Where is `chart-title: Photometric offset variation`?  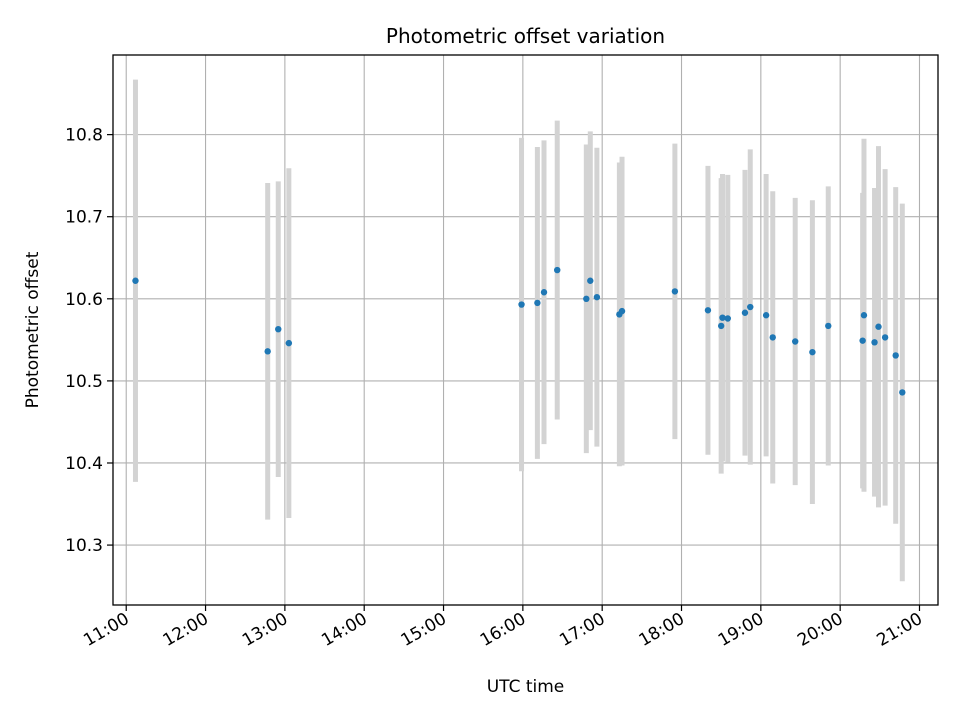
chart-title: Photometric offset variation is located at coordinates (525, 36).